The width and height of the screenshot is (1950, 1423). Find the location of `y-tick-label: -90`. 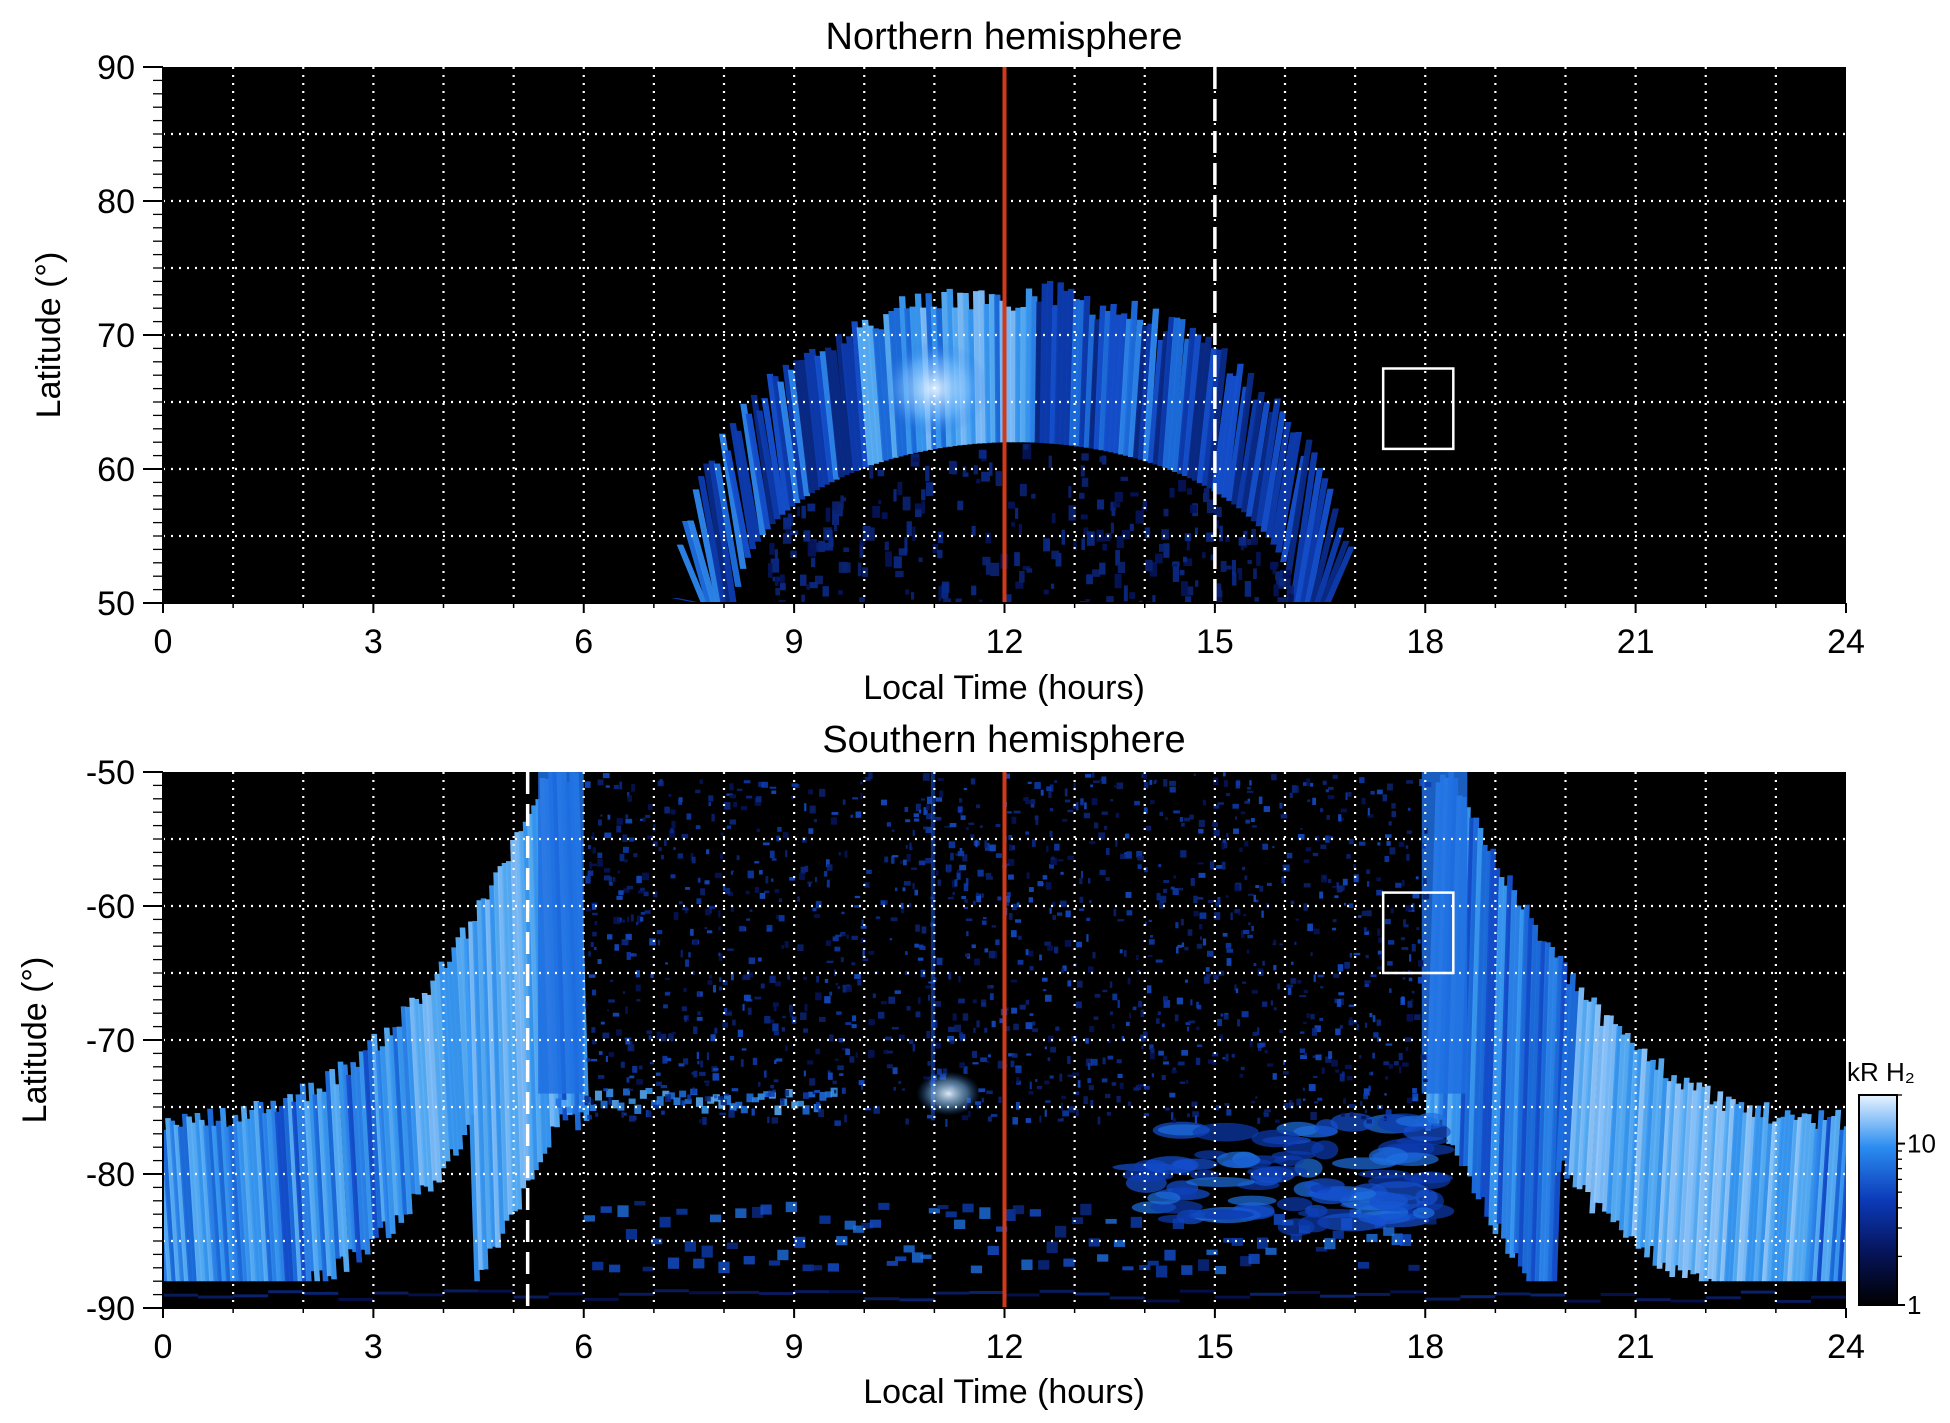

y-tick-label: -90 is located at coordinates (110, 1309).